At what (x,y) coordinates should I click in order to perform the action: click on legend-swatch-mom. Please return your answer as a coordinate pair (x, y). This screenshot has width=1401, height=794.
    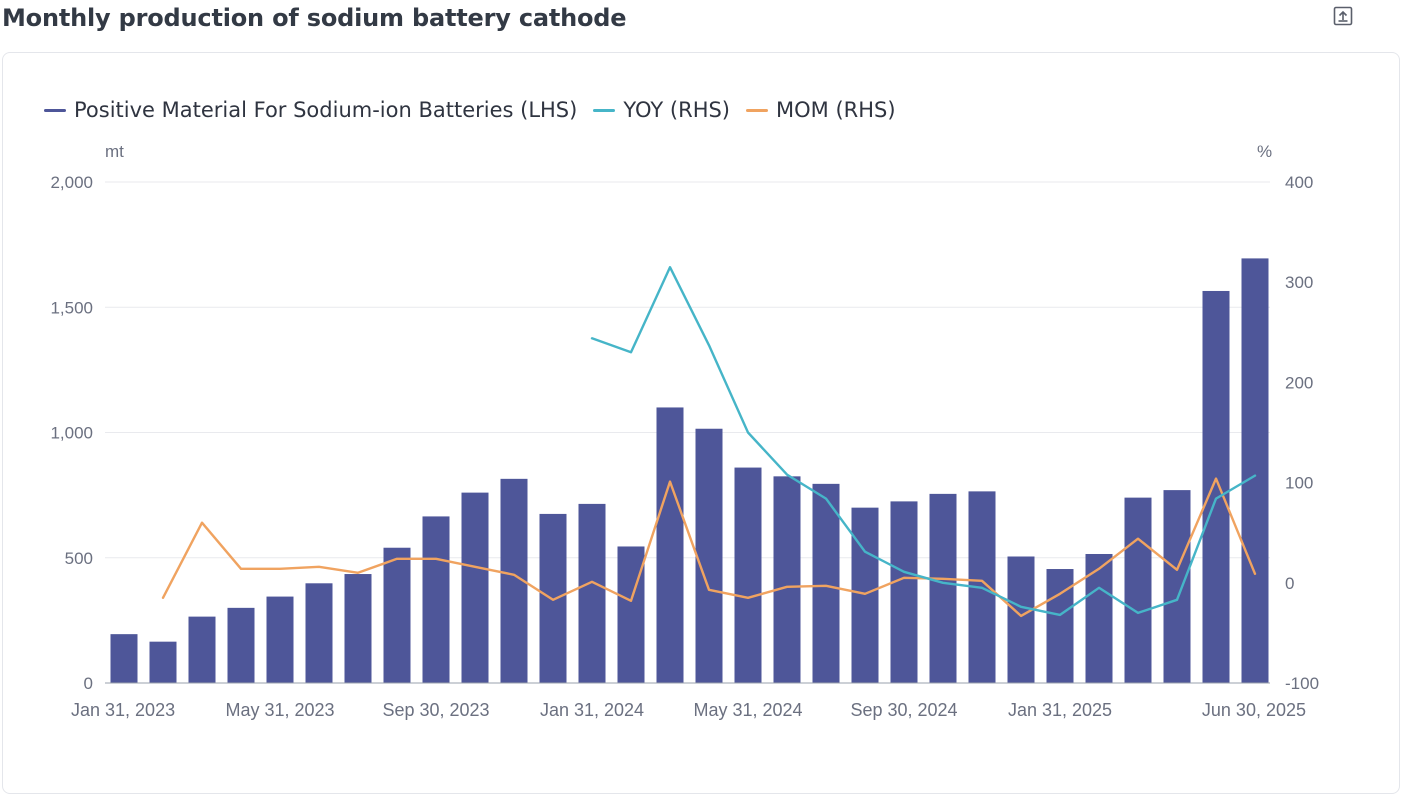
    Looking at the image, I should click on (757, 110).